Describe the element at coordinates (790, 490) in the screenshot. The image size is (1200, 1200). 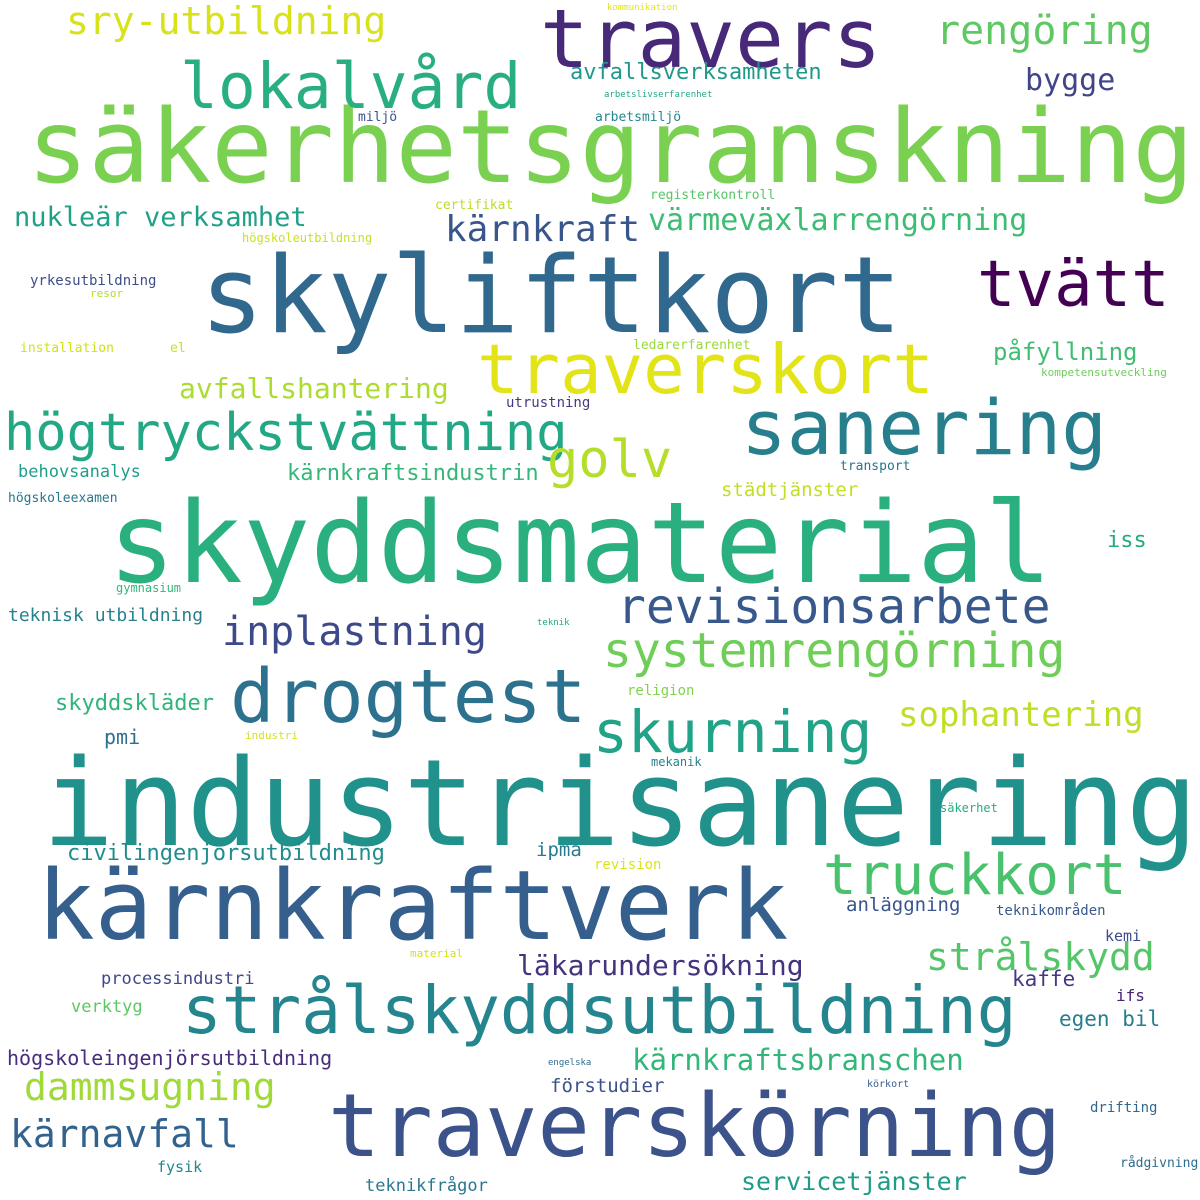
I see `word: städtjänster` at that location.